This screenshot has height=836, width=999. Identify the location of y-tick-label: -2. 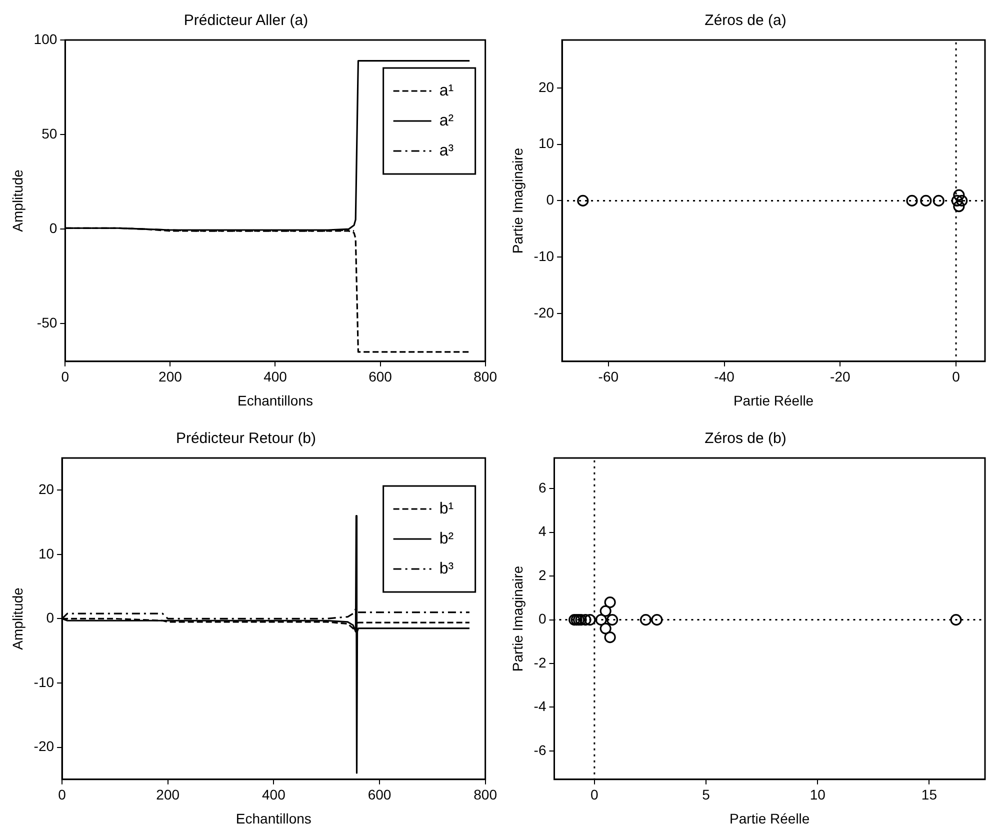
(540, 662).